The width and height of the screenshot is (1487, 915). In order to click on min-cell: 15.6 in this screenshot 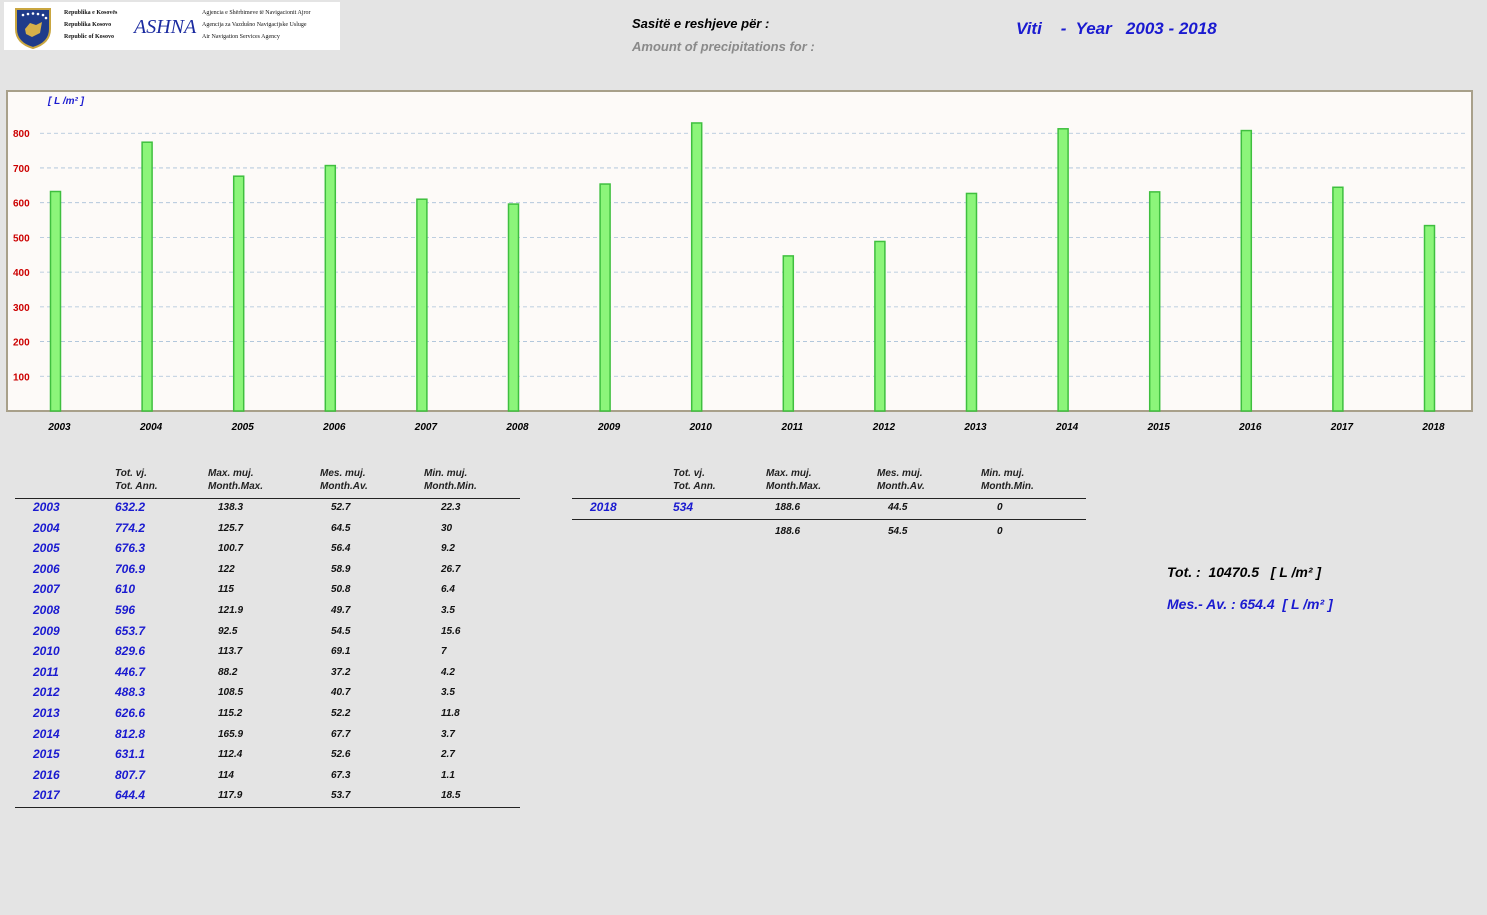, I will do `click(451, 631)`.